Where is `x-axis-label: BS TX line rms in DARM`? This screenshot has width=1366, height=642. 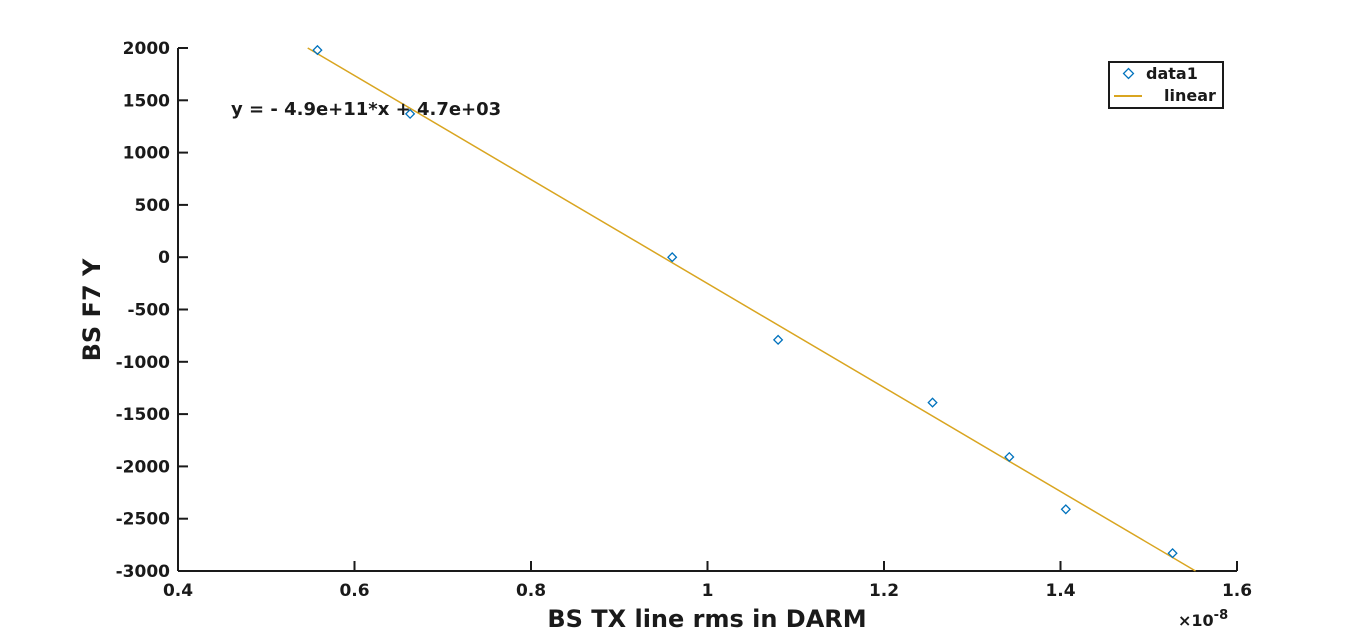 x-axis-label: BS TX line rms in DARM is located at coordinates (706, 619).